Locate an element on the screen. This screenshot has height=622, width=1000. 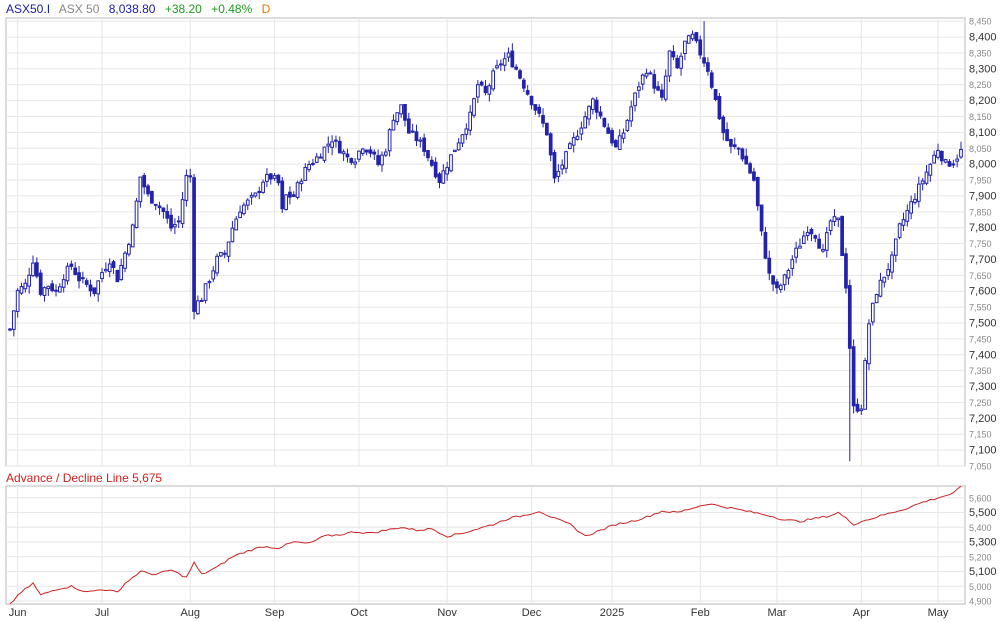
y-tick-label: 7,750 is located at coordinates (980, 244).